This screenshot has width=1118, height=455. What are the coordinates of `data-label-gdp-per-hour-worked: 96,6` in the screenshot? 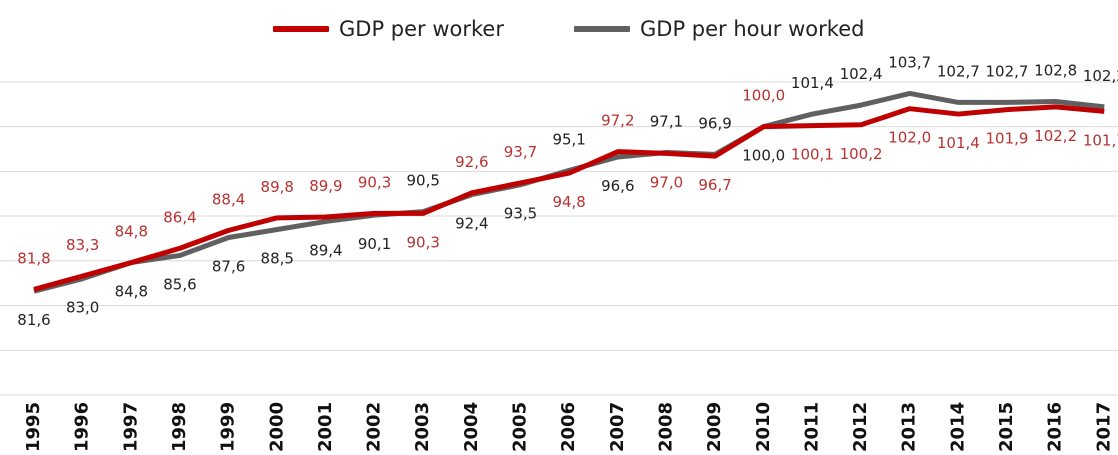 It's located at (617, 186).